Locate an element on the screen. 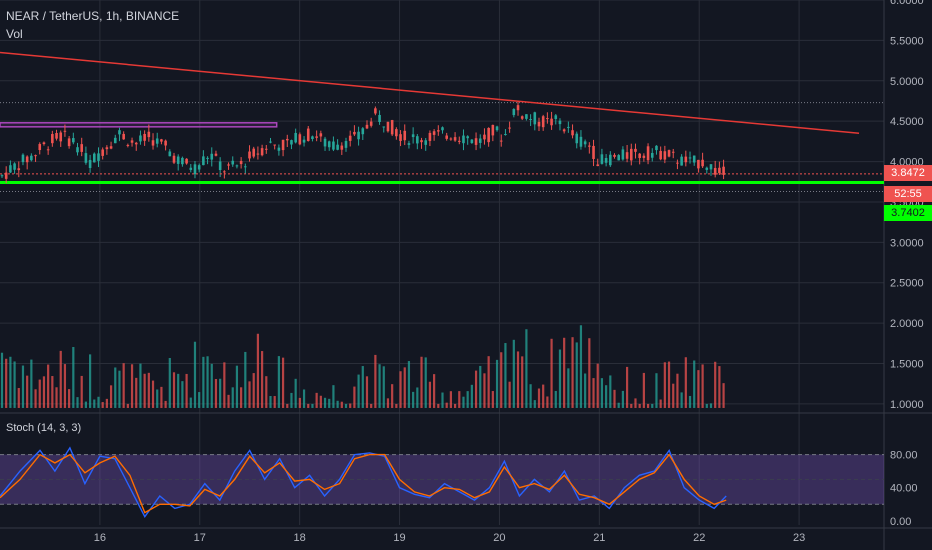 This screenshot has width=932, height=550. time-tick-label: 22 is located at coordinates (699, 538).